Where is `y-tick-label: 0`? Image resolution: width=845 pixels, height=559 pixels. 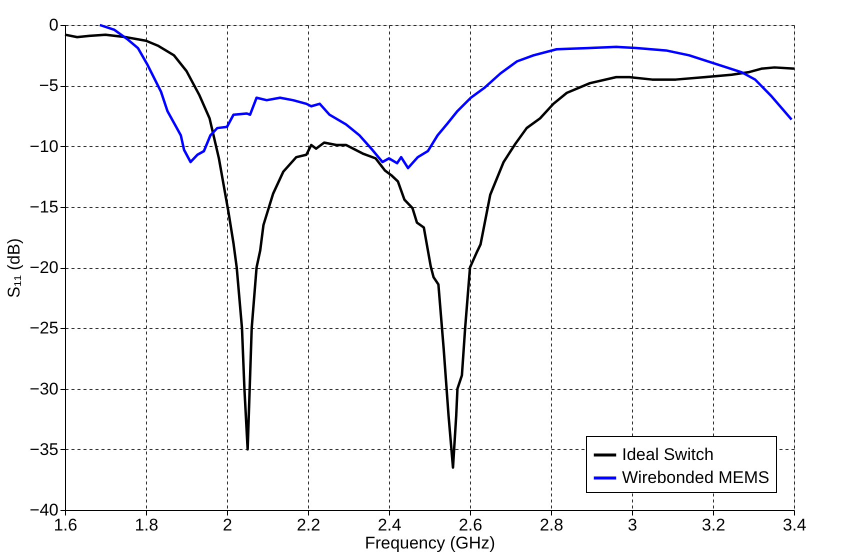
y-tick-label: 0 is located at coordinates (53, 25).